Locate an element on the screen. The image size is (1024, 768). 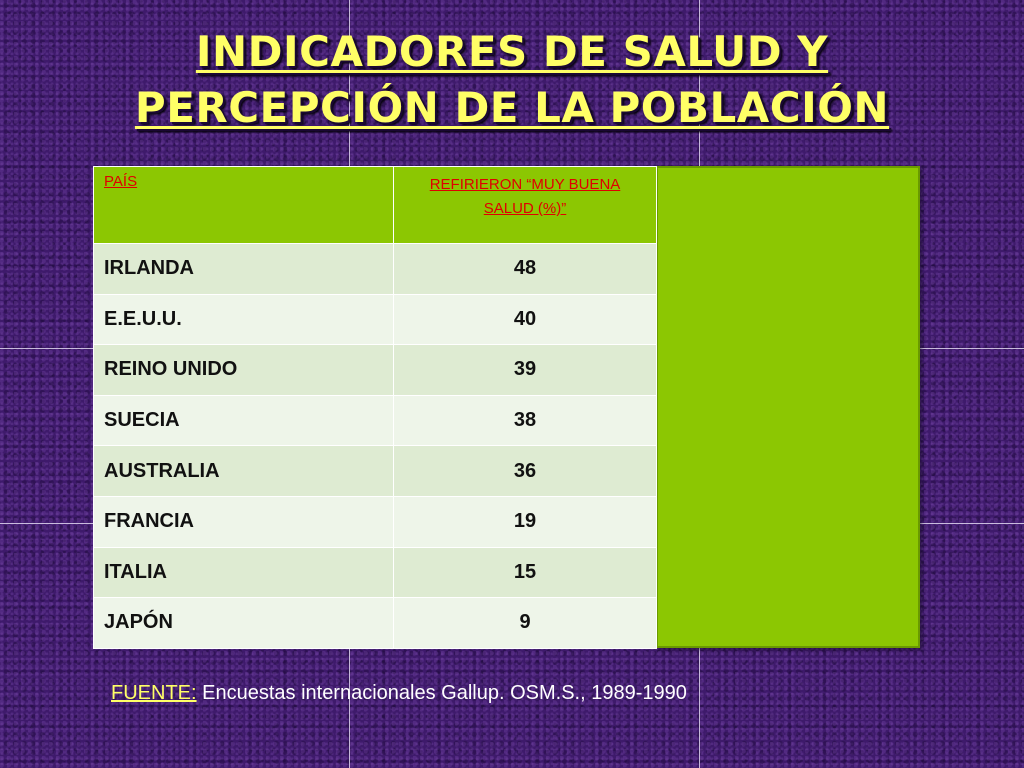
table-row: ITALIA 15 is located at coordinates (375, 572).